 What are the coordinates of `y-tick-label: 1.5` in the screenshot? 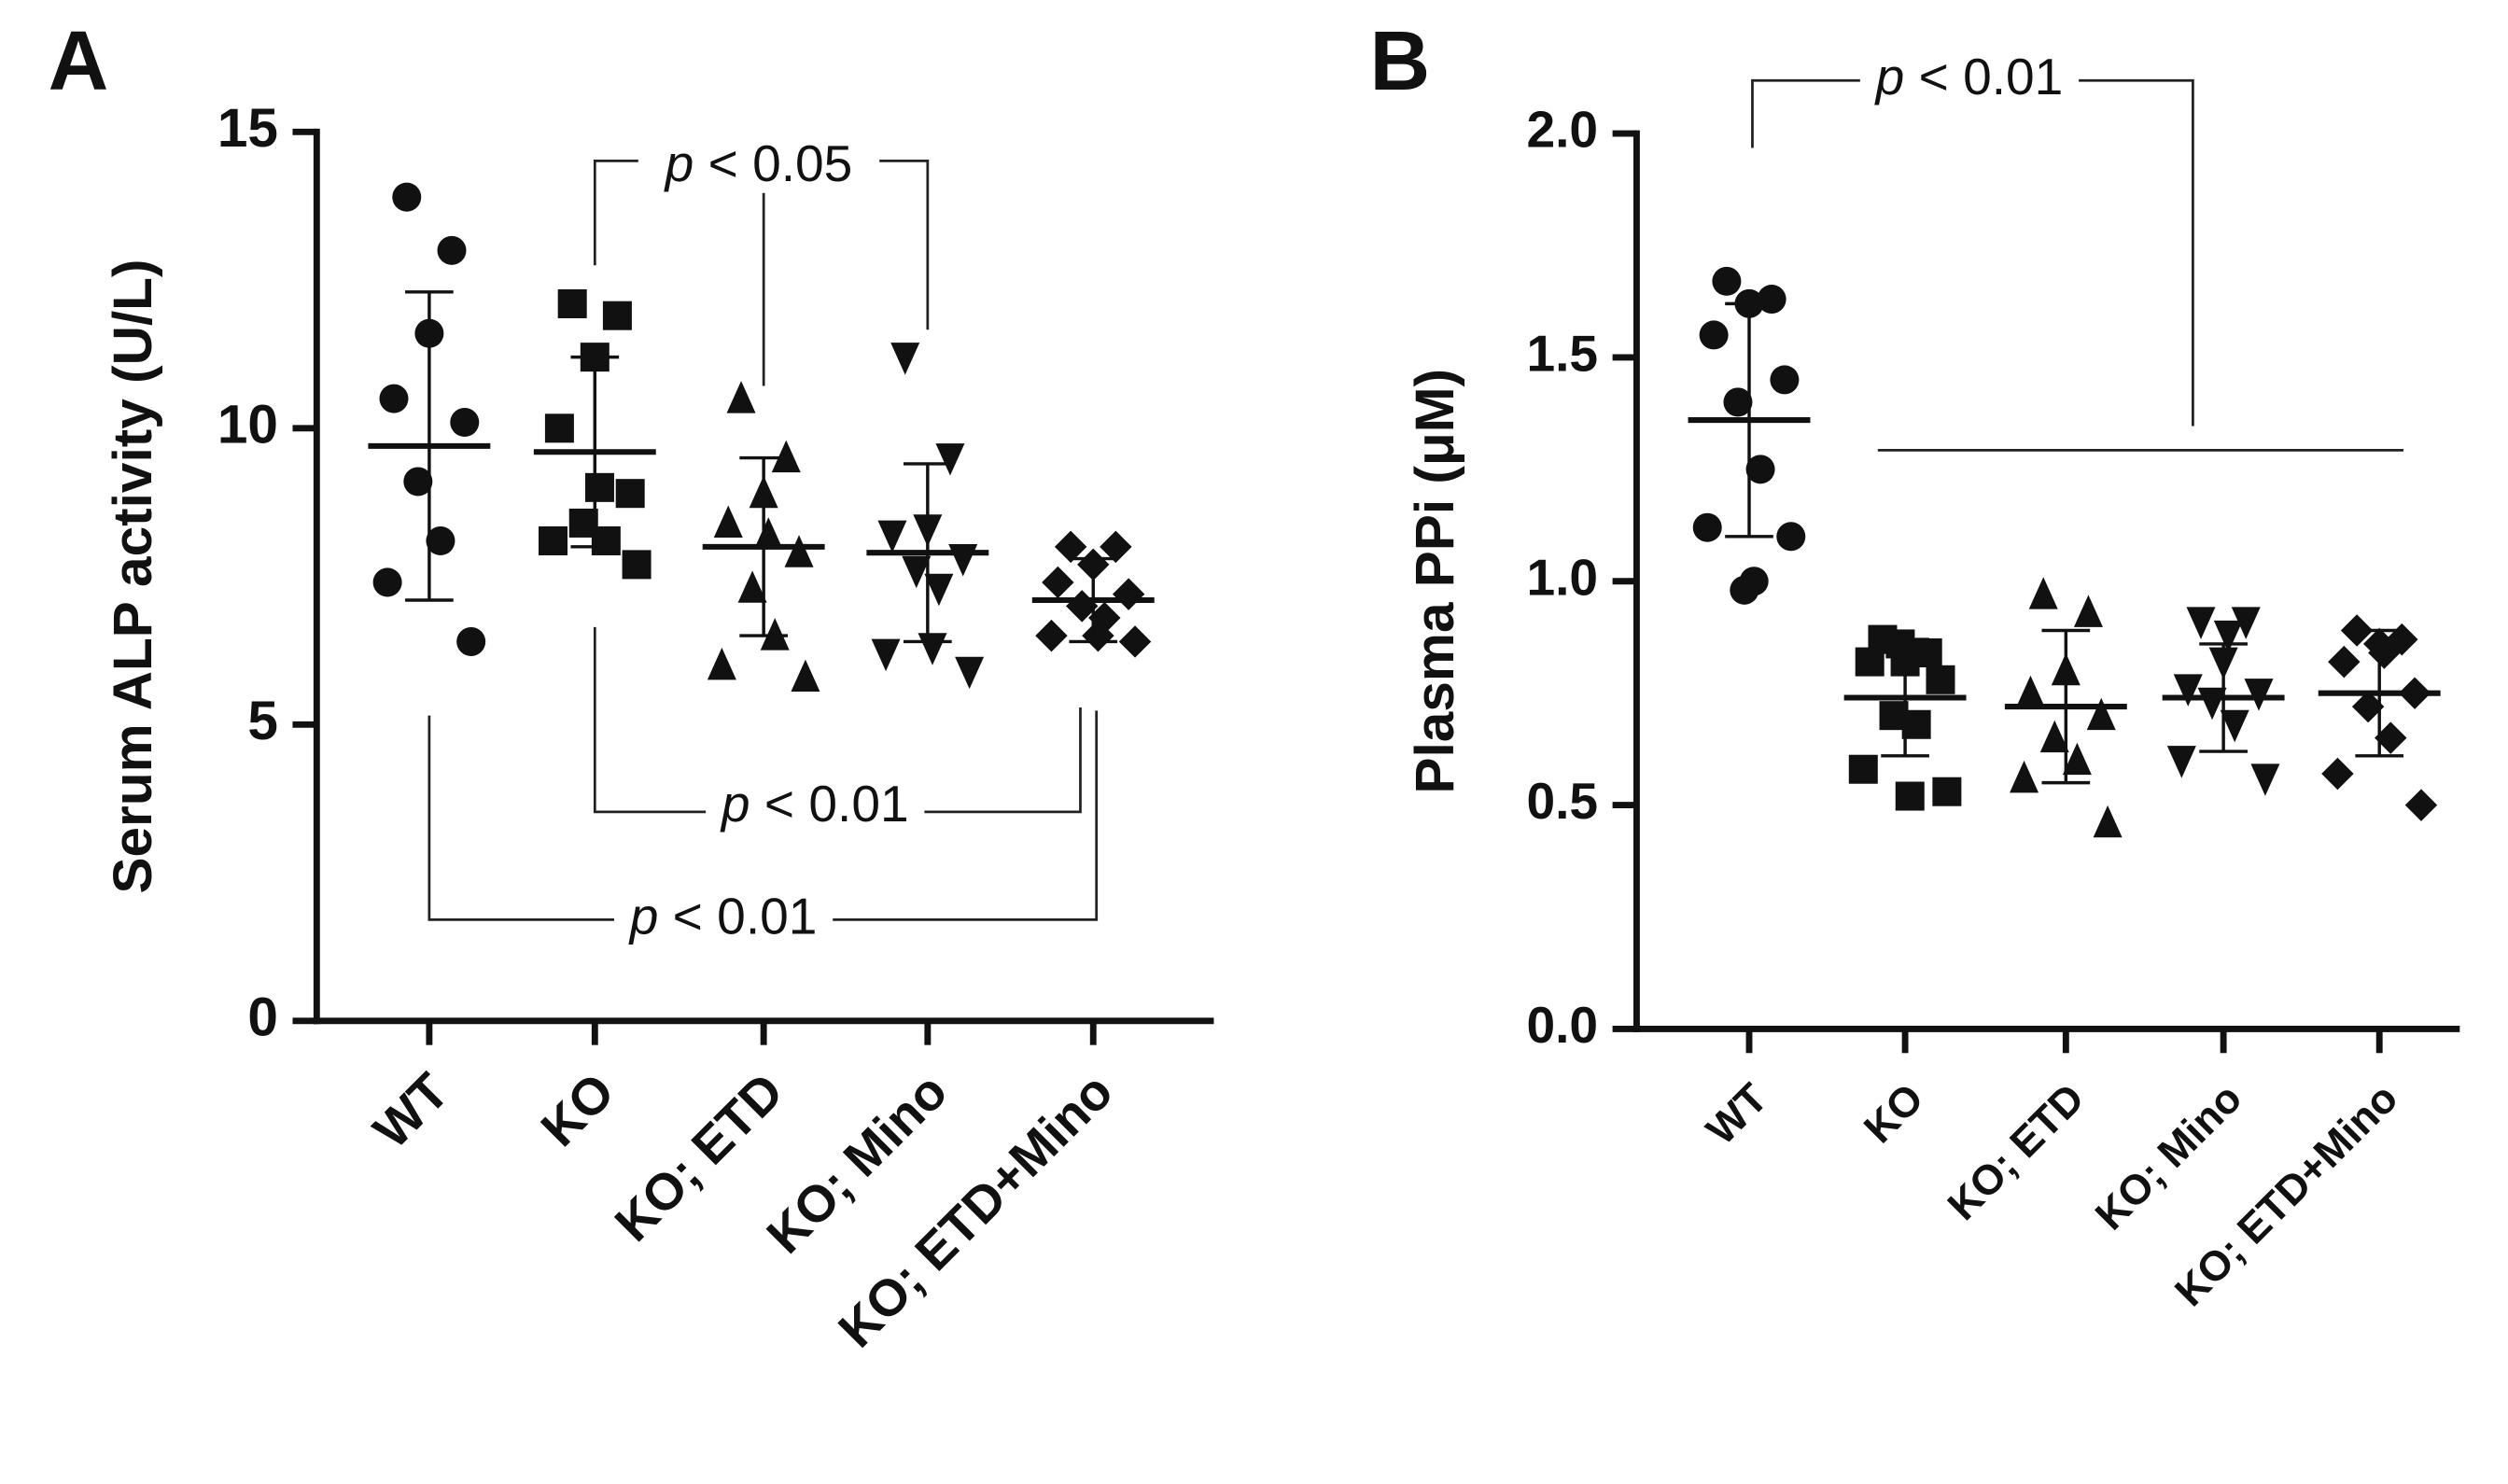 It's located at (1562, 353).